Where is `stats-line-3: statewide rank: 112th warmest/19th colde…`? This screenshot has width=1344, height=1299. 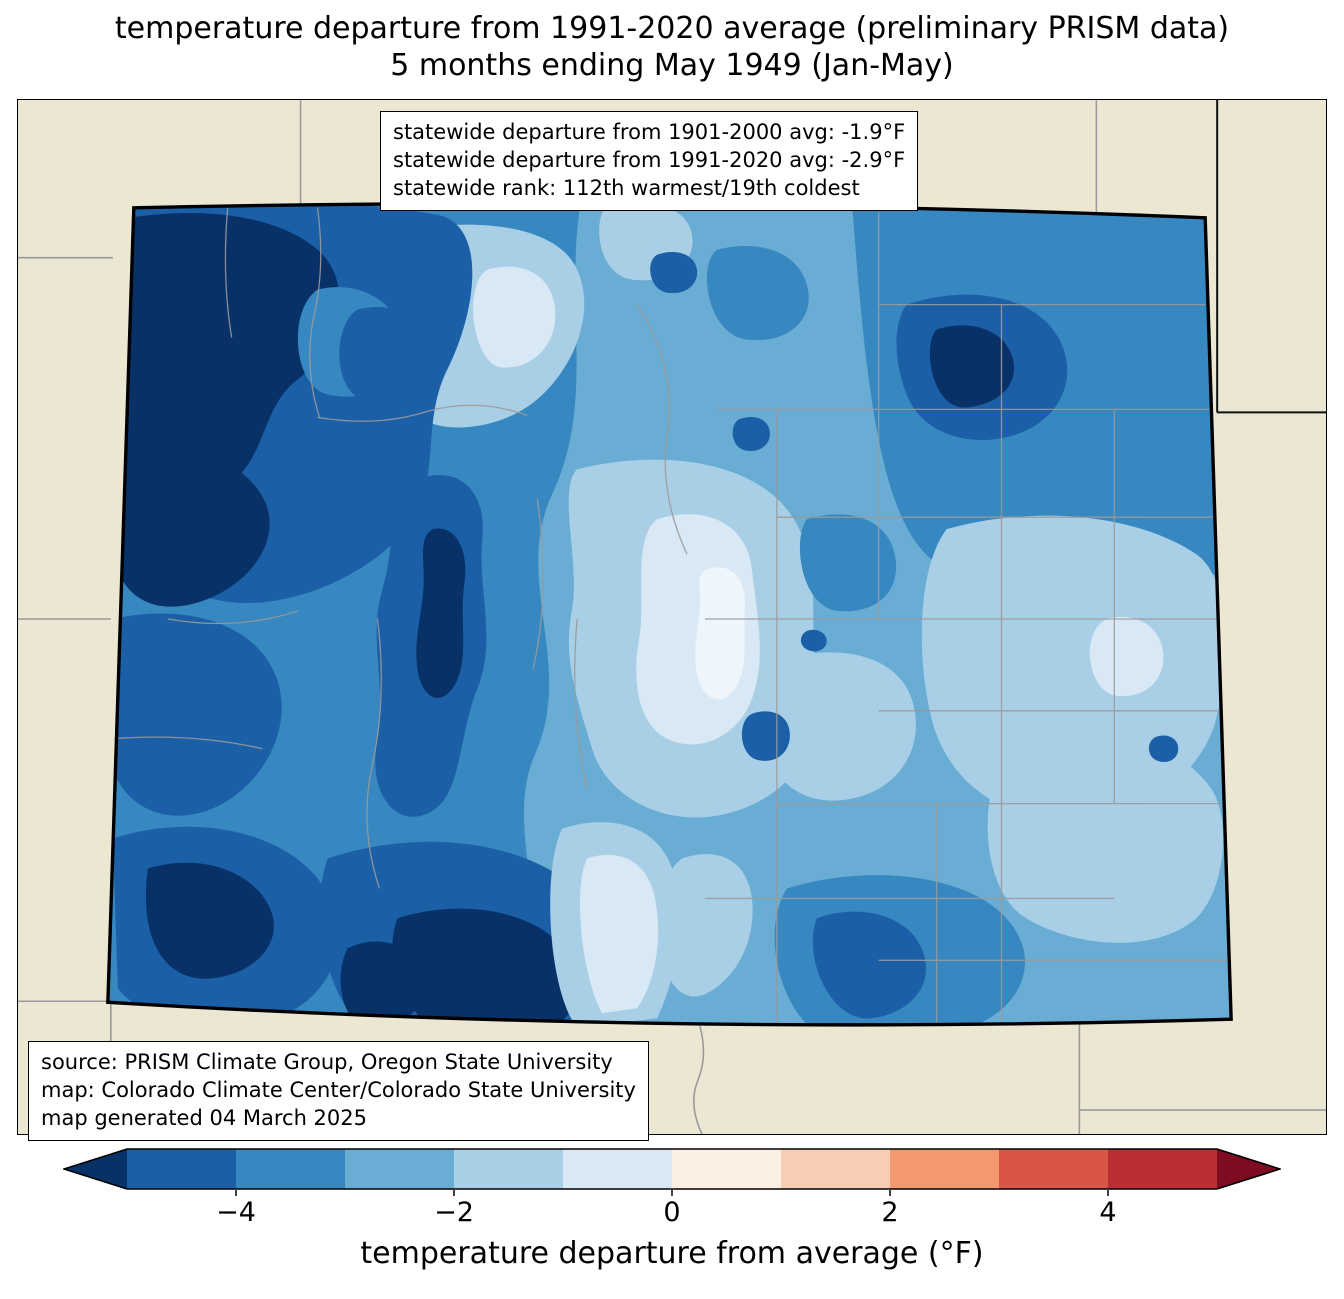 stats-line-3: statewide rank: 112th warmest/19th colde… is located at coordinates (626, 187).